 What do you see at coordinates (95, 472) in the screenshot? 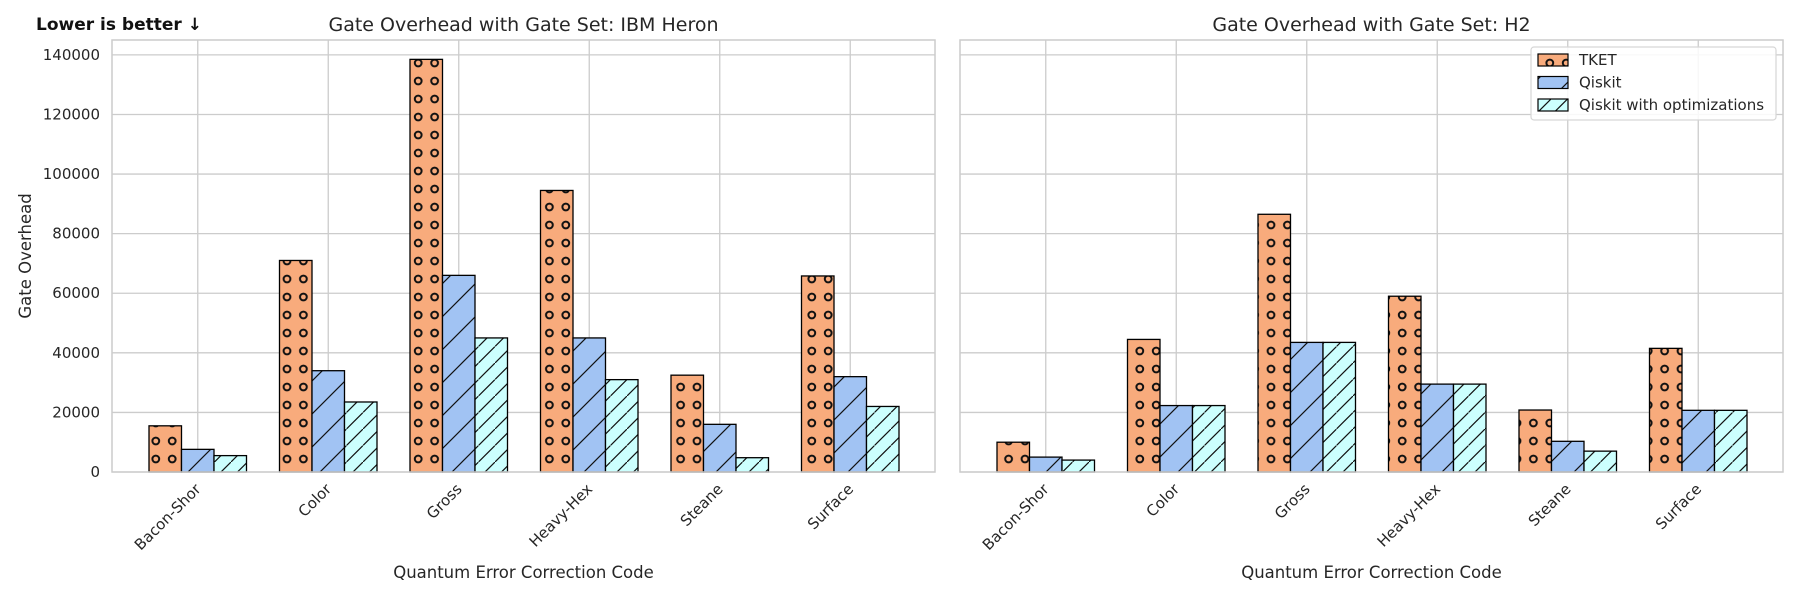
I see `y-tick-label: 0` at bounding box center [95, 472].